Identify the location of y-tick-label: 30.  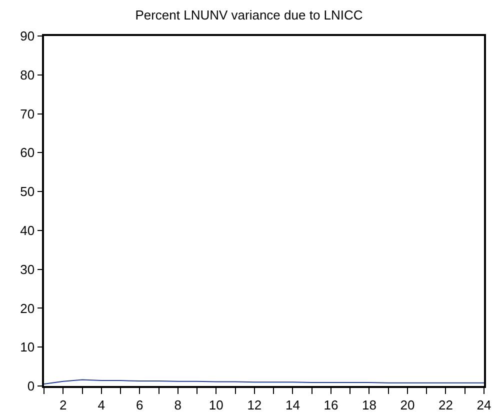
(27, 269).